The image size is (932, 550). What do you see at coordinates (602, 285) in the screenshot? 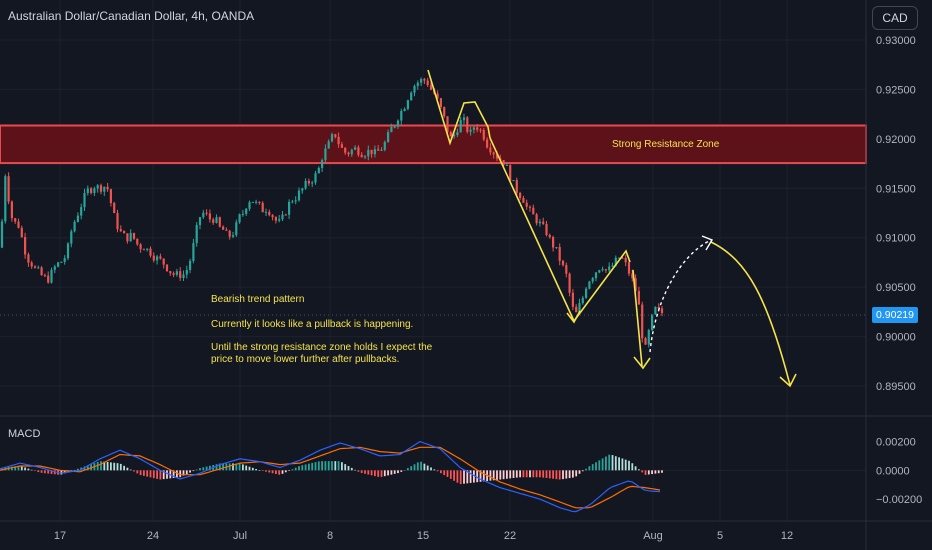
I see `pullback-leg` at bounding box center [602, 285].